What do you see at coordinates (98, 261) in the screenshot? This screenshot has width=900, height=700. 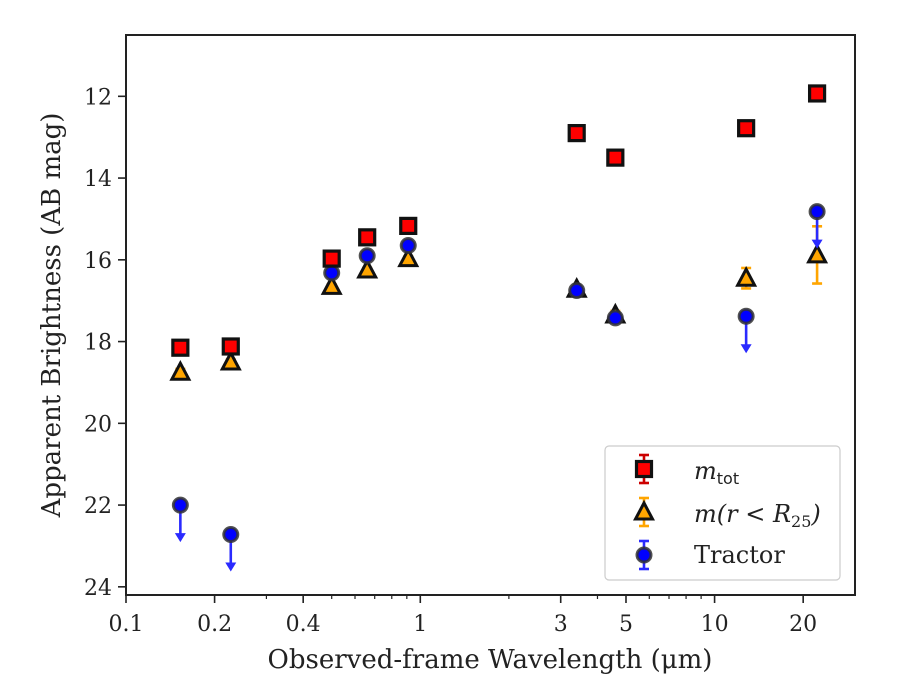 I see `y-tick-label: 16` at bounding box center [98, 261].